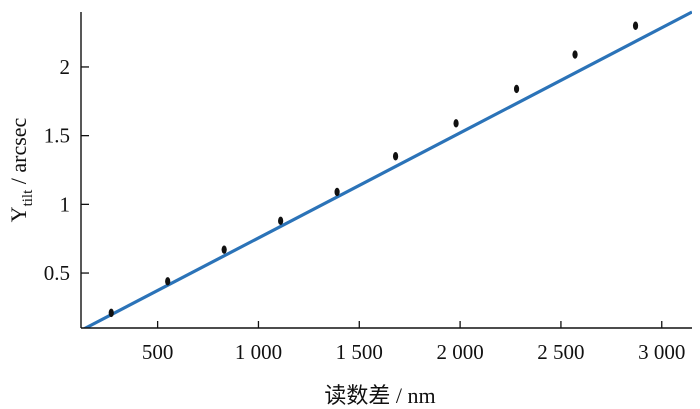  Describe the element at coordinates (459, 352) in the screenshot. I see `x-tick-label: 2 000` at that location.